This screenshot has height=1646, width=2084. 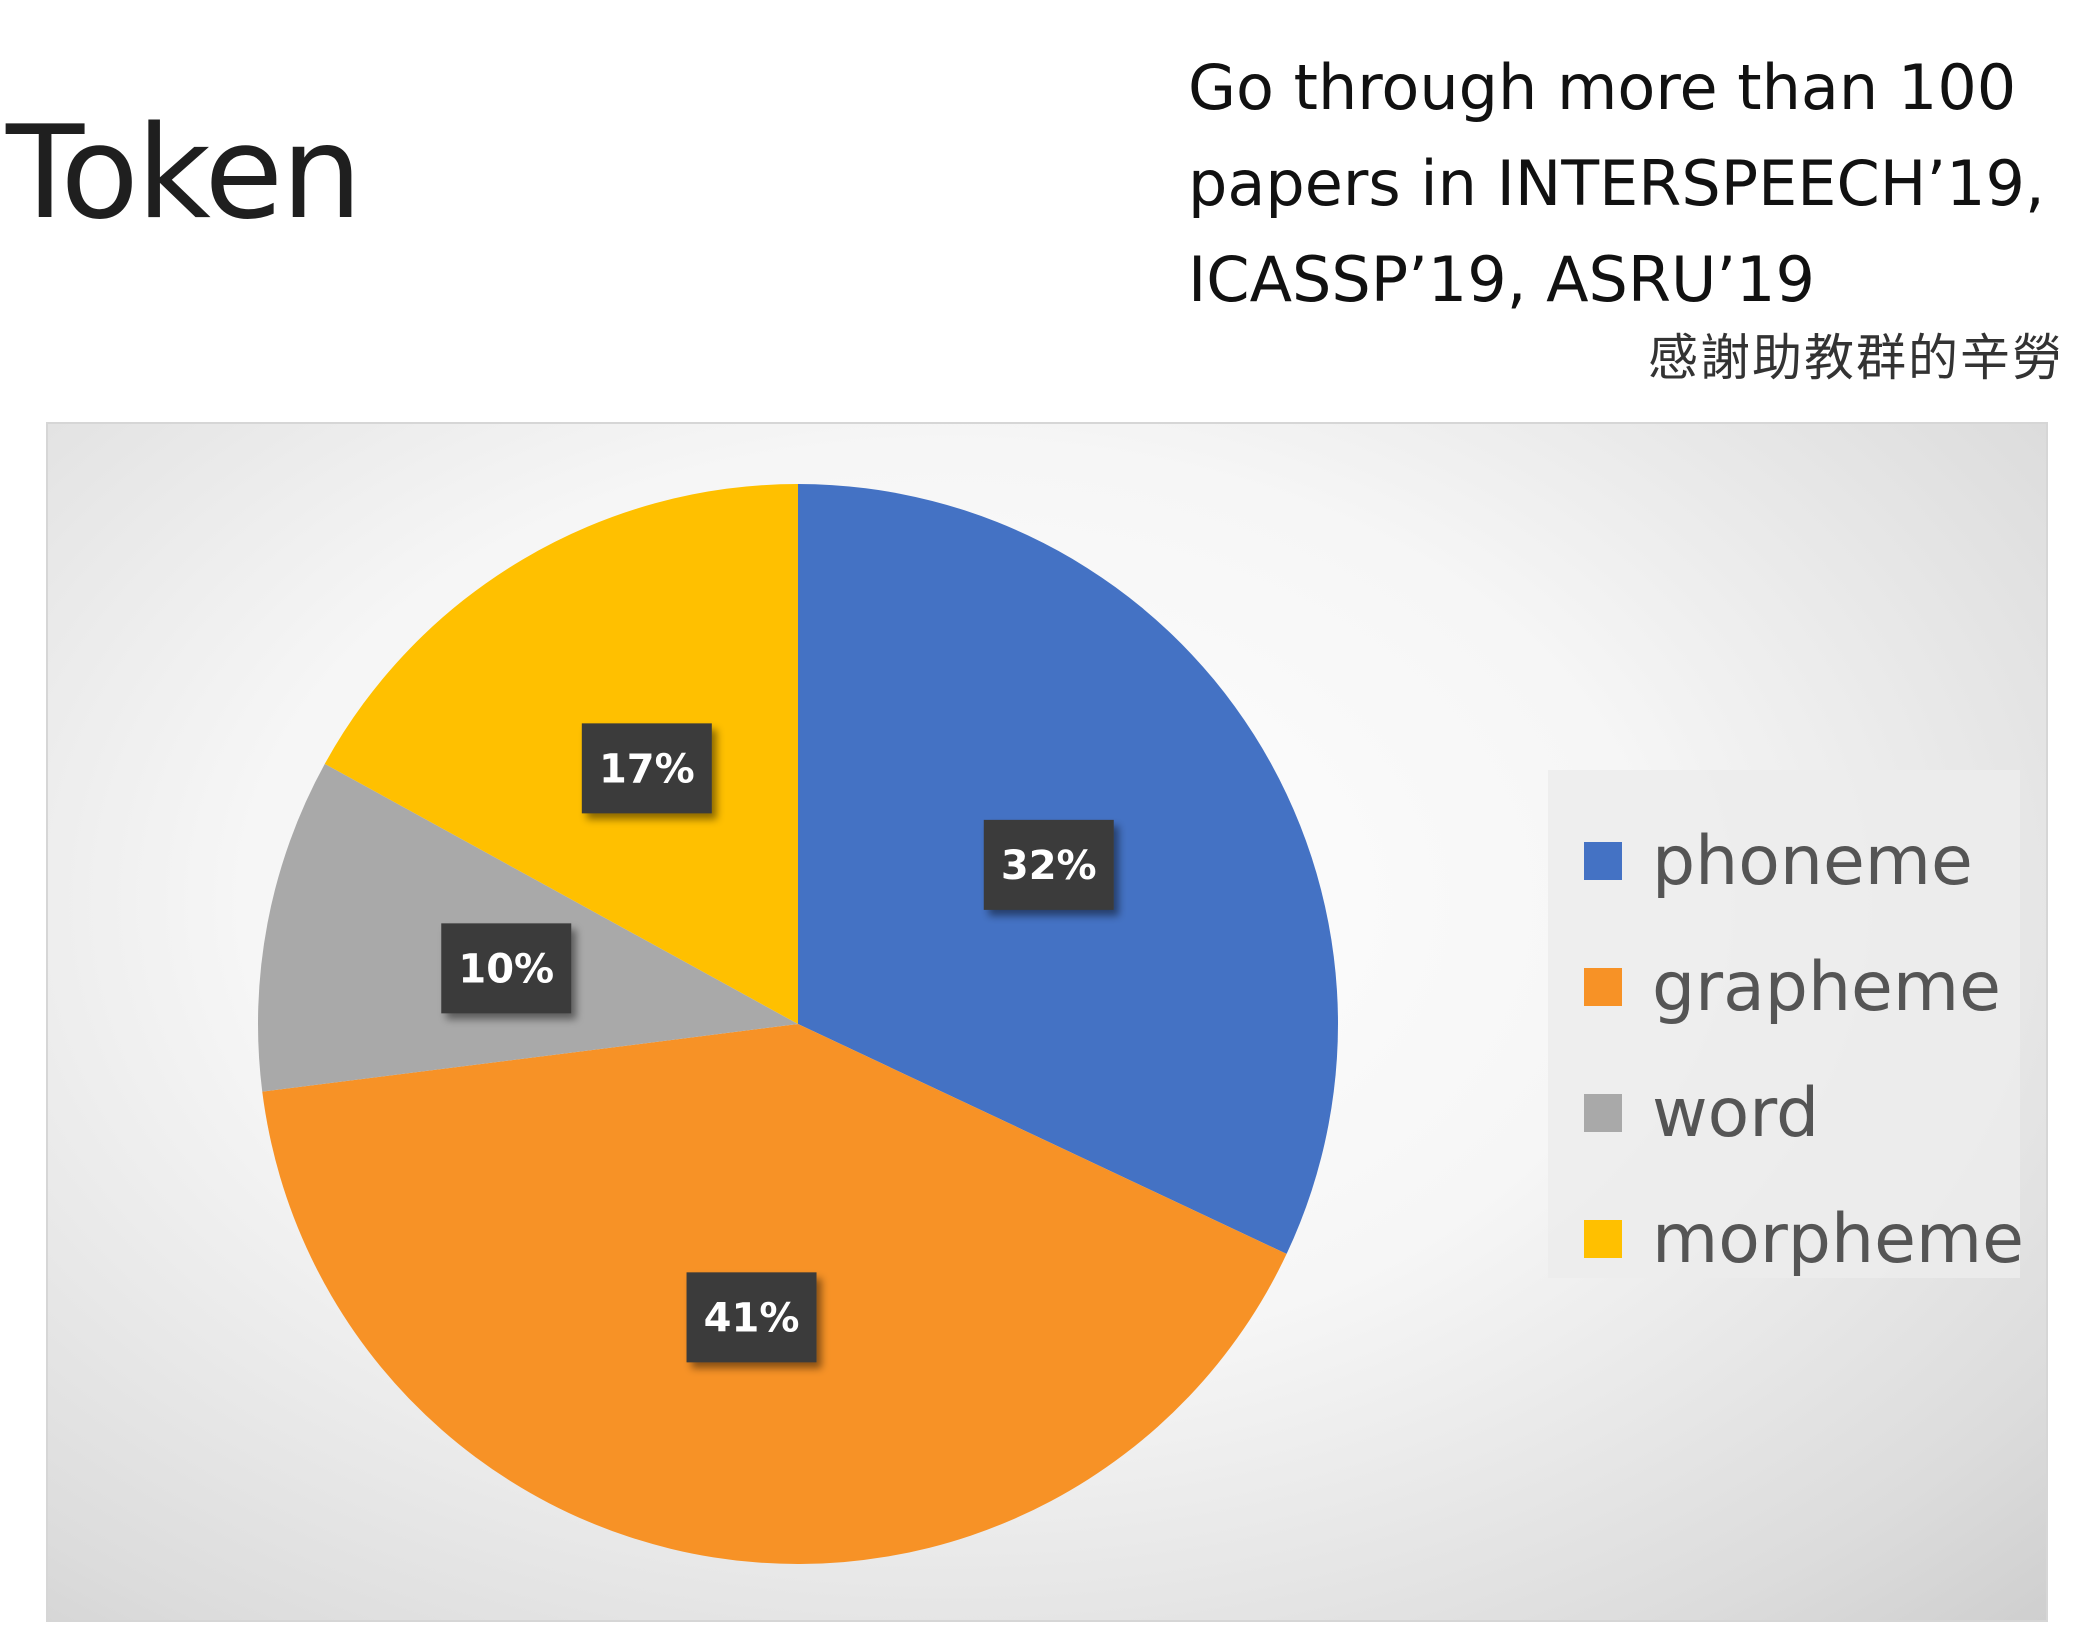 I want to click on data-label-text-phoneme: 32%, so click(x=1049, y=866).